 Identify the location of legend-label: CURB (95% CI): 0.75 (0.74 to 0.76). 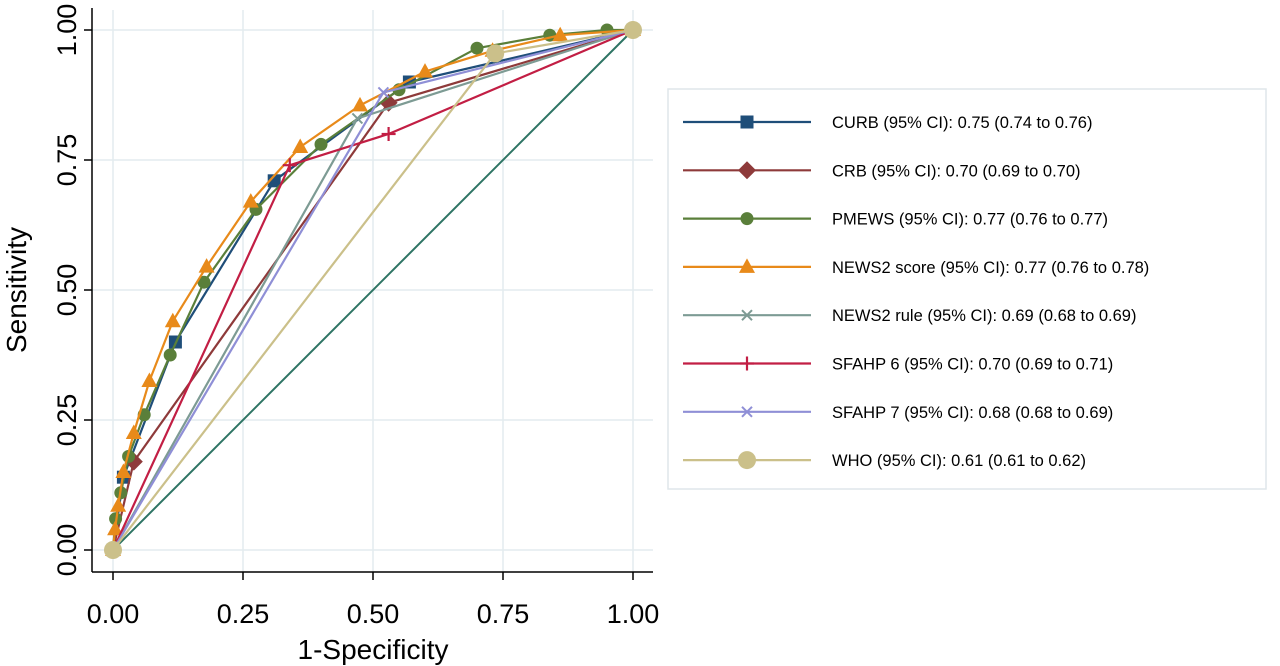
(962, 123).